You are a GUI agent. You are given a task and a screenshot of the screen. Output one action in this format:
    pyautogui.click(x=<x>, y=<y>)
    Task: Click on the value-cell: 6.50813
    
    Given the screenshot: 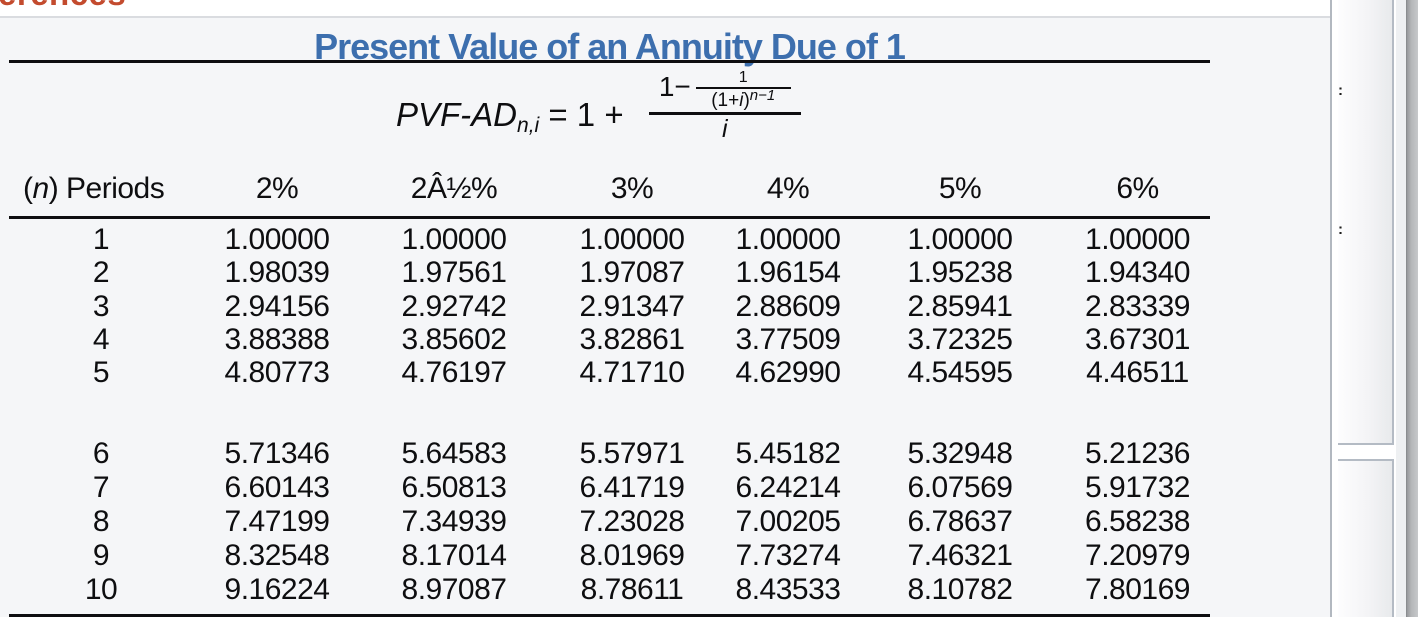 What is the action you would take?
    pyautogui.click(x=454, y=487)
    